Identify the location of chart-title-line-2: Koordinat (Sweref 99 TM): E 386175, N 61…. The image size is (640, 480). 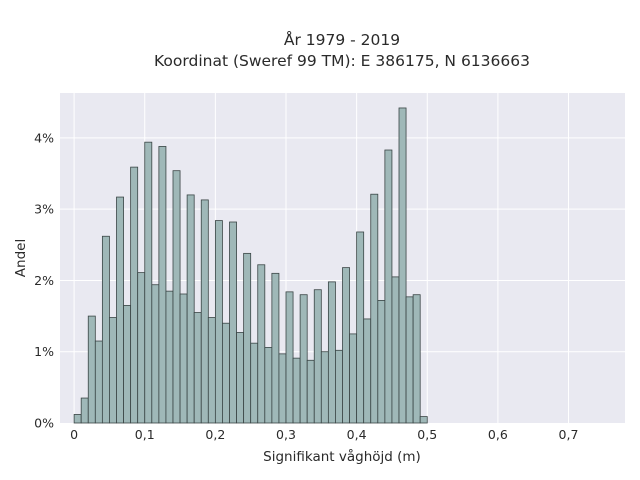
(342, 61).